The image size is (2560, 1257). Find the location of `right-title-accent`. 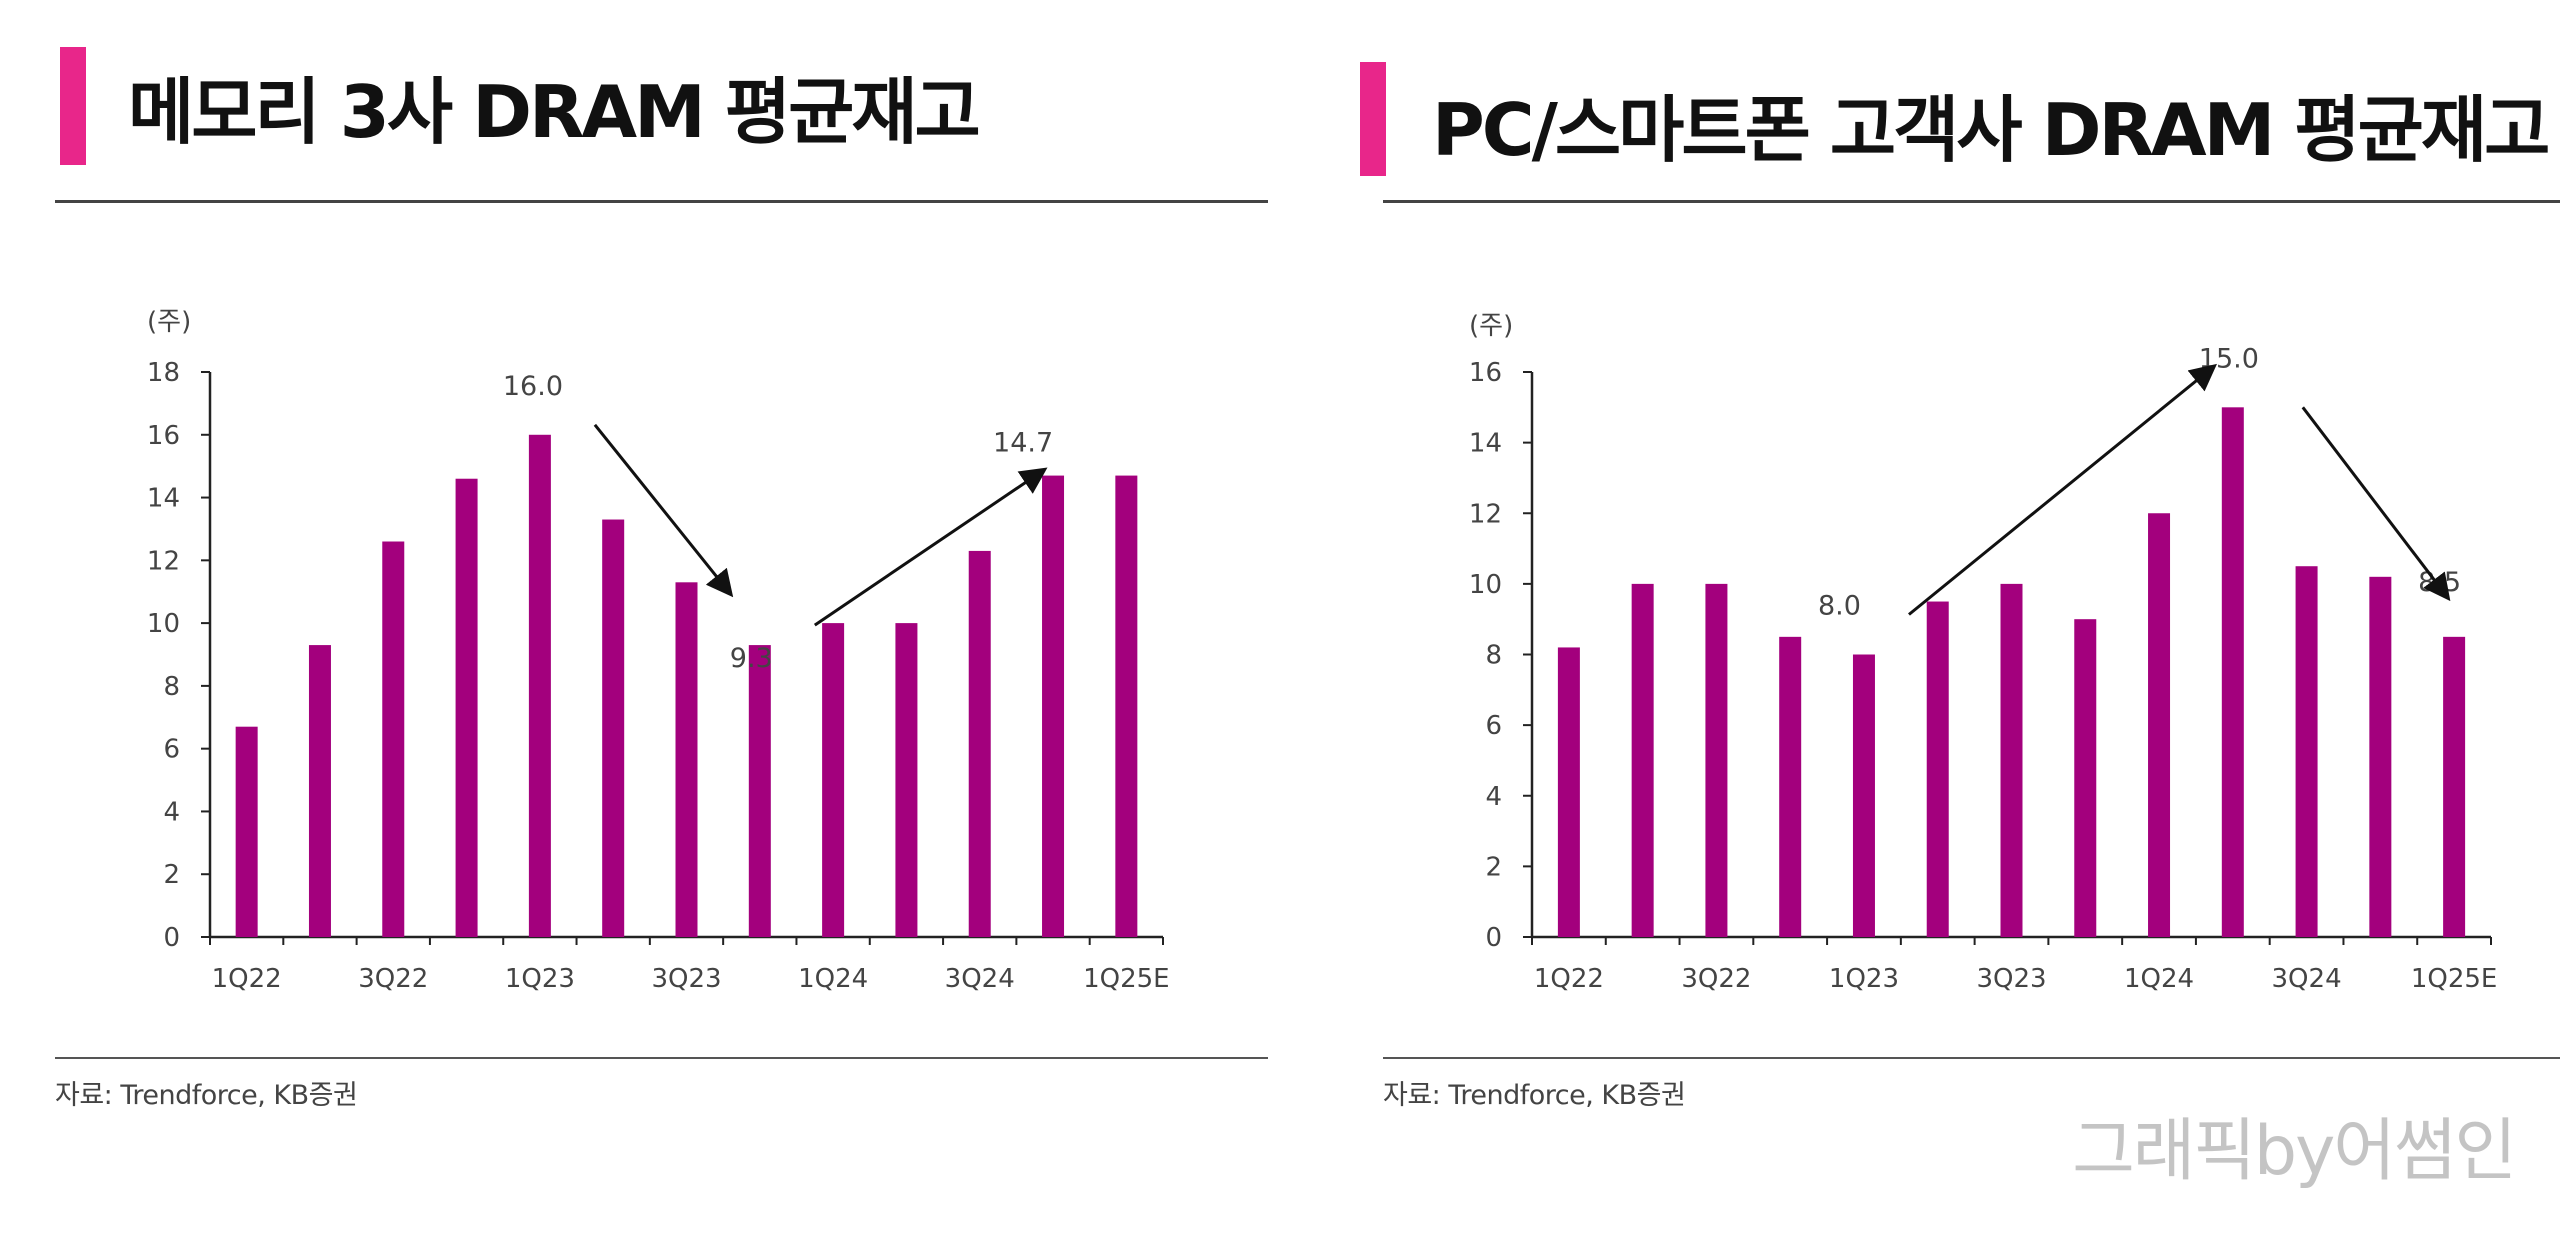

right-title-accent is located at coordinates (1373, 119).